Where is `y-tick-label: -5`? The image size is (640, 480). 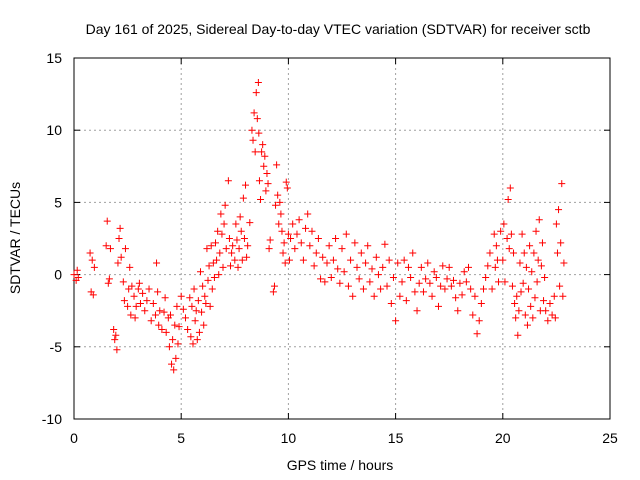 y-tick-label: -5 is located at coordinates (56, 347).